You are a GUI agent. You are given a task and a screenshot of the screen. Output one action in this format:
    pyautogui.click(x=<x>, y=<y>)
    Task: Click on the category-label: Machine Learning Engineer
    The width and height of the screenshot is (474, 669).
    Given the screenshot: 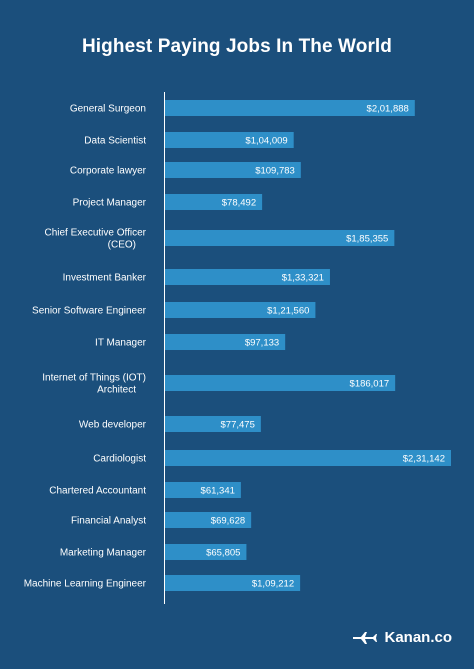 What is the action you would take?
    pyautogui.click(x=85, y=584)
    